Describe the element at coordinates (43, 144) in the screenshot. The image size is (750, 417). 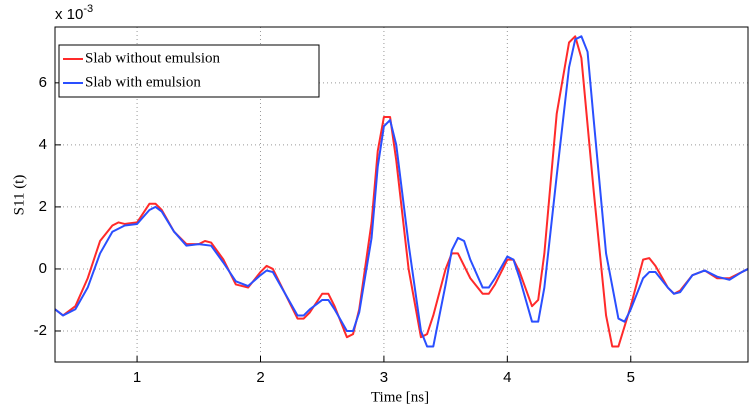
I see `y-tick-label: 4` at that location.